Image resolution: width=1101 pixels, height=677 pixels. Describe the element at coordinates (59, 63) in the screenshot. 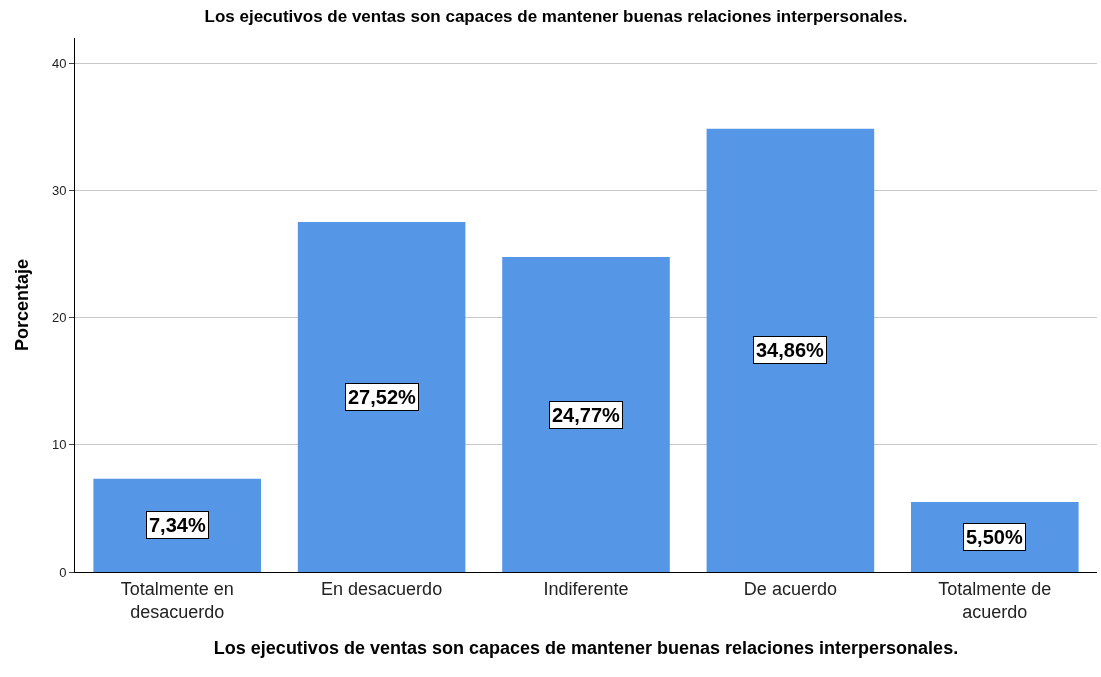

I see `y-tick-label: 40` at that location.